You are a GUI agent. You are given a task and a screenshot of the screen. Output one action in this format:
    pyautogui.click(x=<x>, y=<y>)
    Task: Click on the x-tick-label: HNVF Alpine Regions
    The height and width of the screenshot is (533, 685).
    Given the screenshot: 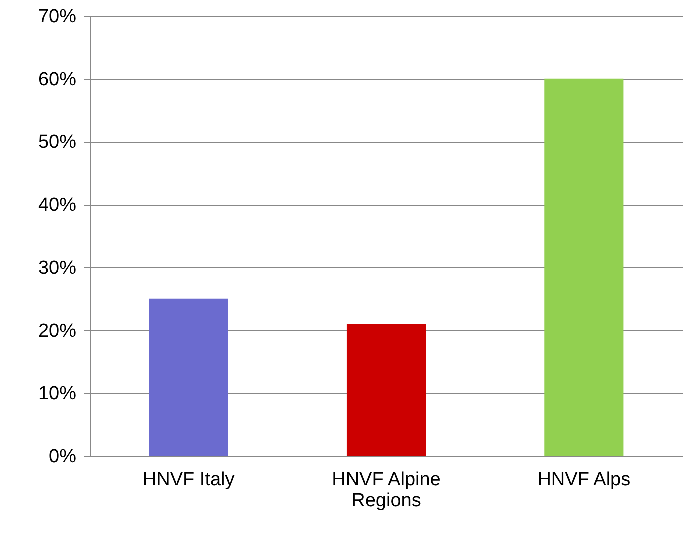 What is the action you would take?
    pyautogui.click(x=386, y=491)
    